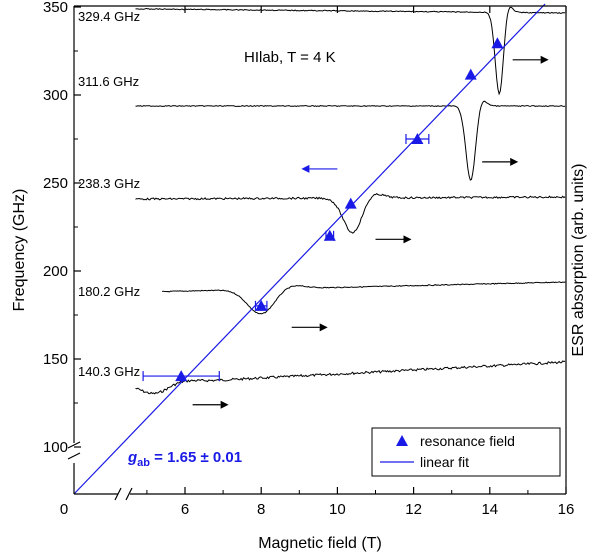 The image size is (593, 556). I want to click on x-tick-label: 6, so click(185, 509).